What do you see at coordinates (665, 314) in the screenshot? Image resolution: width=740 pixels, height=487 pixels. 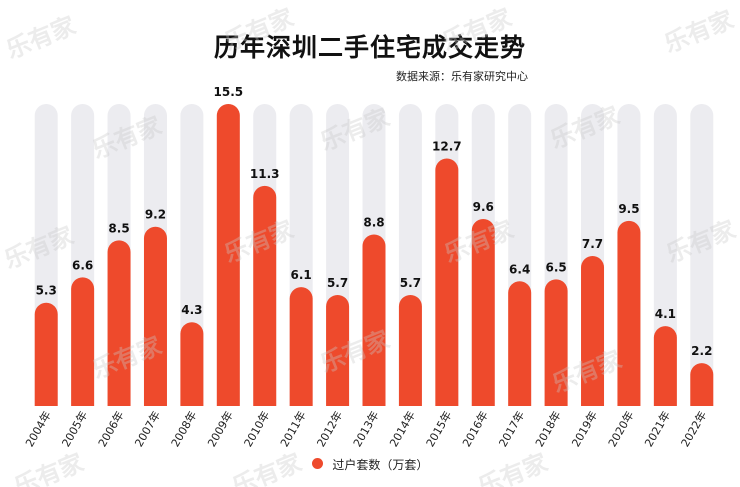 I see `data-label: 4.1` at bounding box center [665, 314].